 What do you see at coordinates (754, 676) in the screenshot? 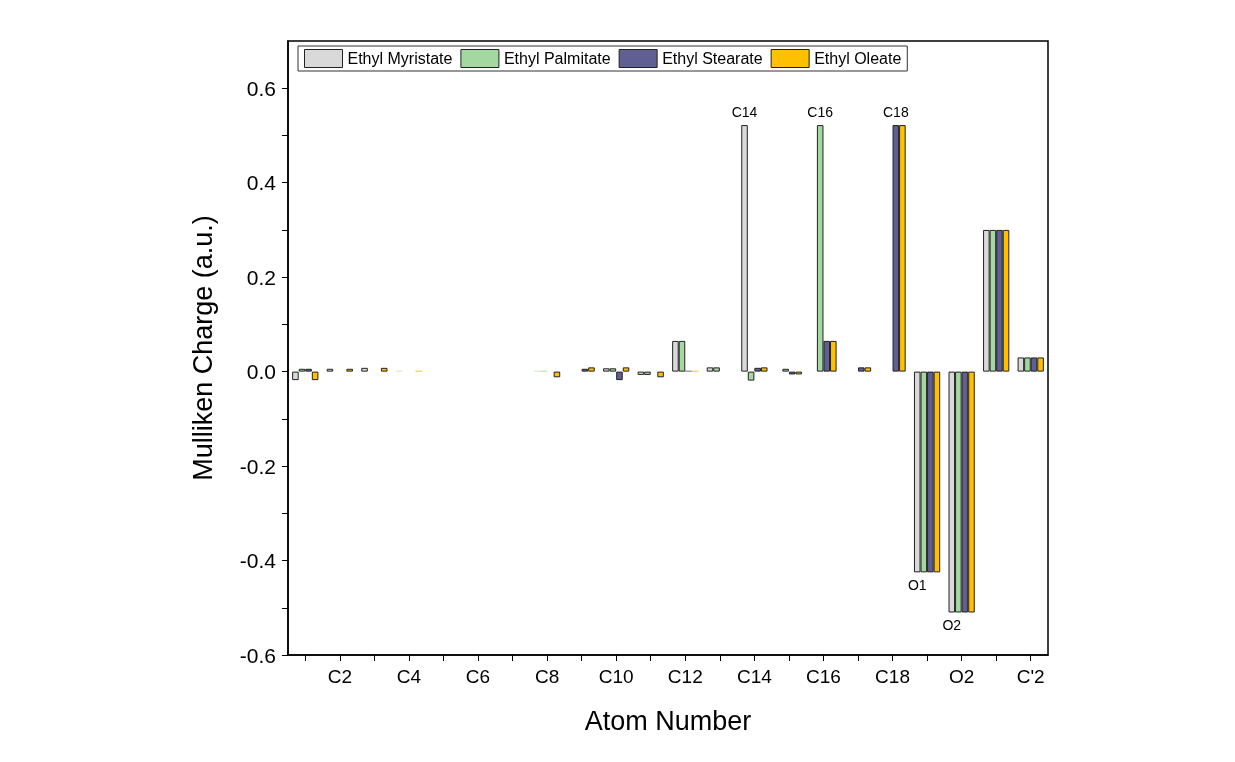
I see `x-tick-label: C14` at bounding box center [754, 676].